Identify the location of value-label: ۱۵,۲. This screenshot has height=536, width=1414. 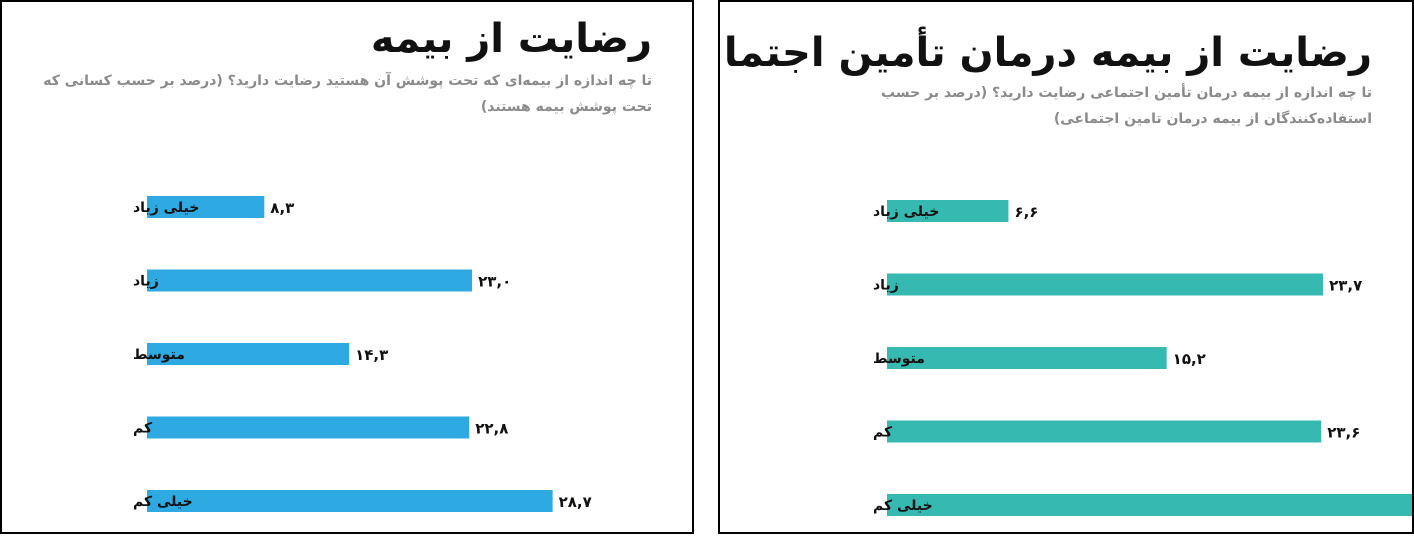
(1189, 359).